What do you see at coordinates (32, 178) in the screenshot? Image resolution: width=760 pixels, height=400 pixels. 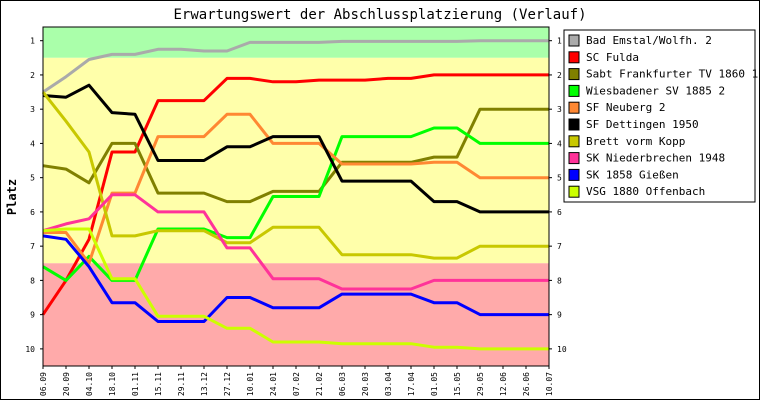 I see `y-tick-label-left: 5` at bounding box center [32, 178].